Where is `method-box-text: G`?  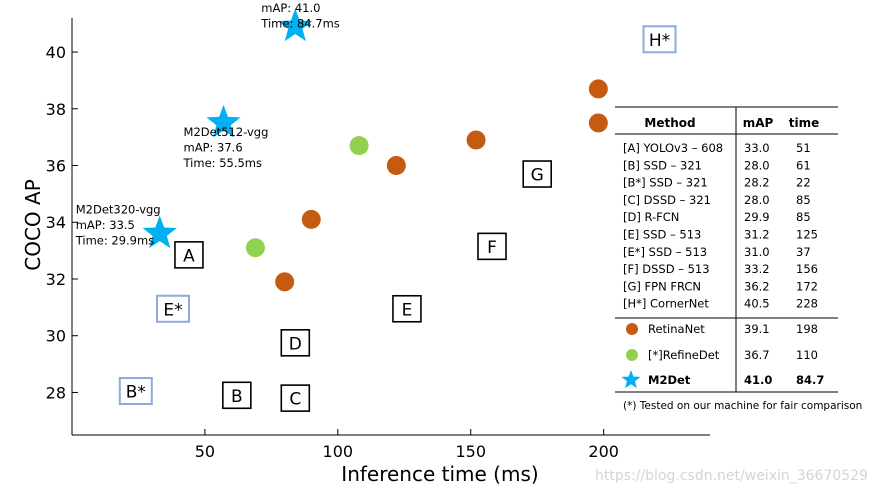
method-box-text: G is located at coordinates (537, 176).